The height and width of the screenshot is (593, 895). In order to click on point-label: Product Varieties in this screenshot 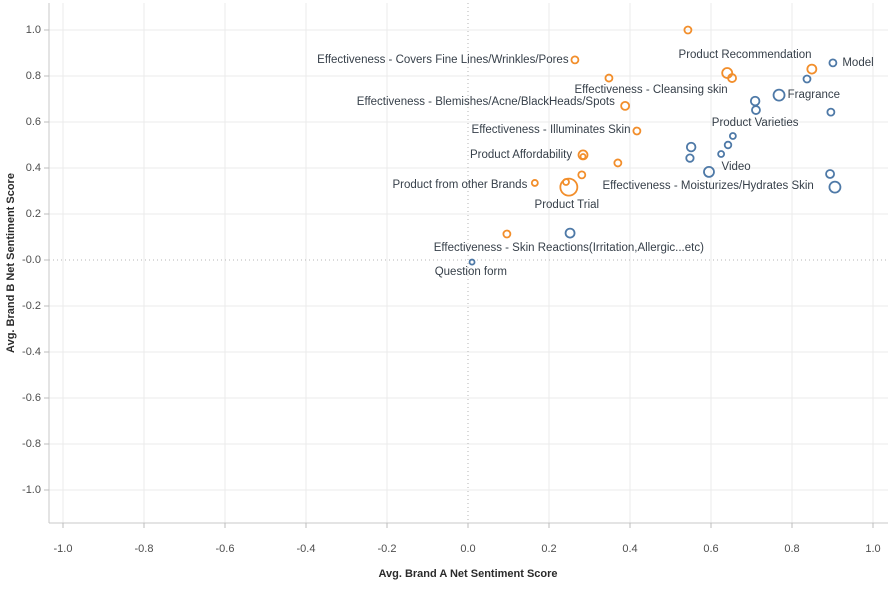, I will do `click(755, 123)`.